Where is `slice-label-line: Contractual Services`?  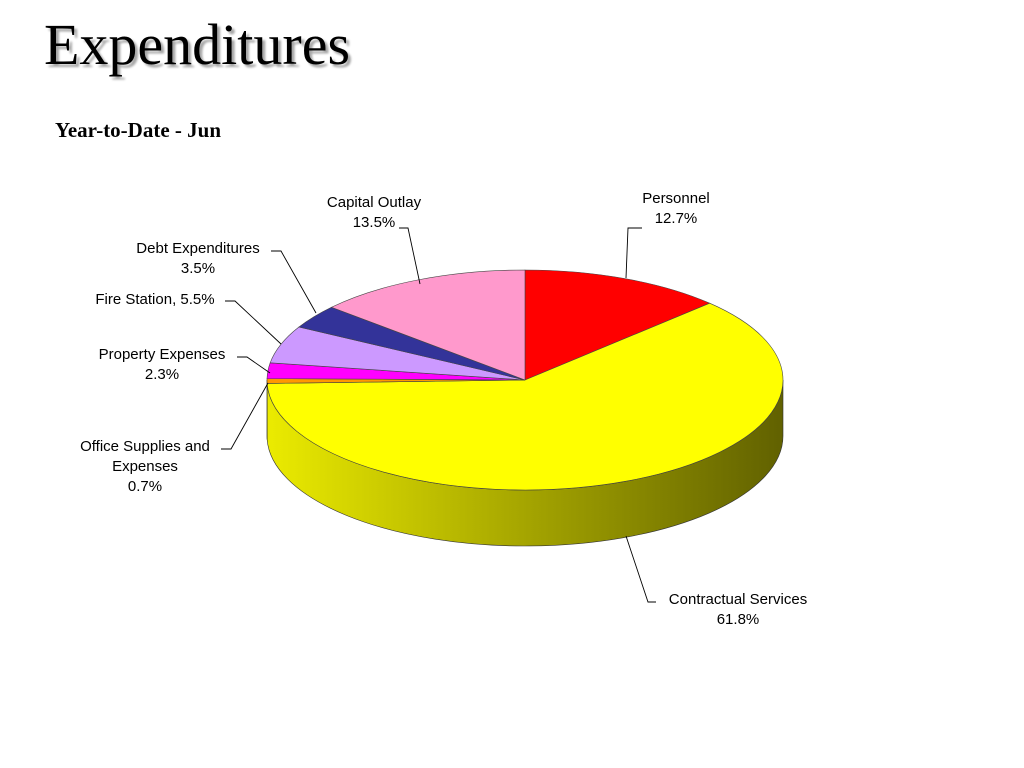
slice-label-line: Contractual Services is located at coordinates (738, 599).